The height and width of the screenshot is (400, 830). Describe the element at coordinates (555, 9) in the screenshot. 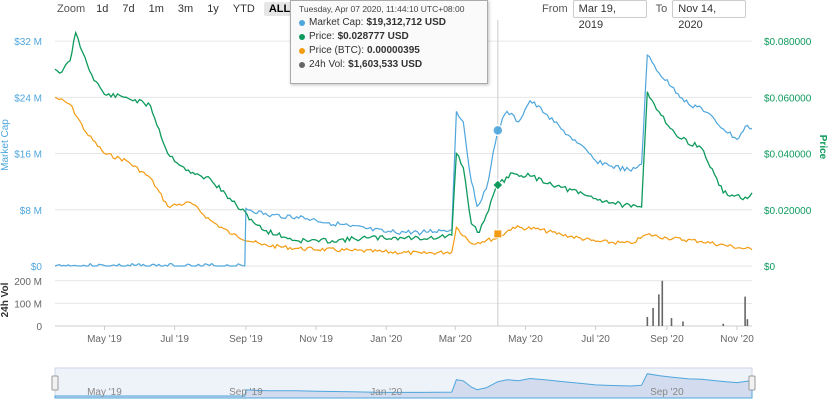

I see `from-label: From` at that location.